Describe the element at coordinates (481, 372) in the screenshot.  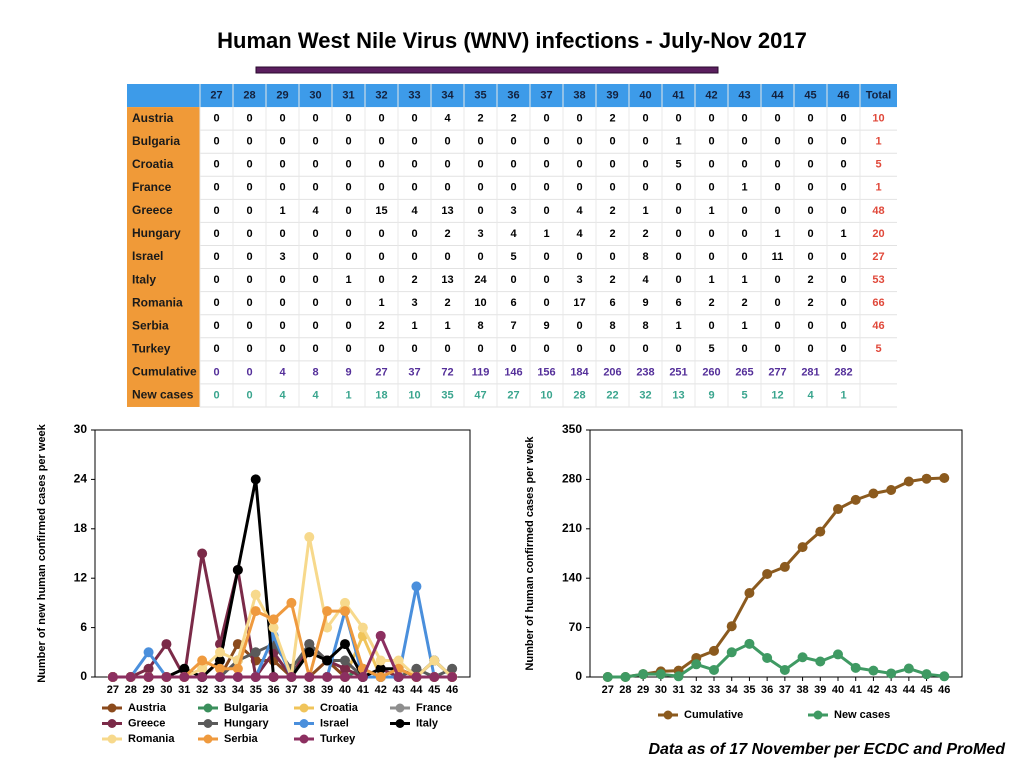
I see `table-cell: 119` at that location.